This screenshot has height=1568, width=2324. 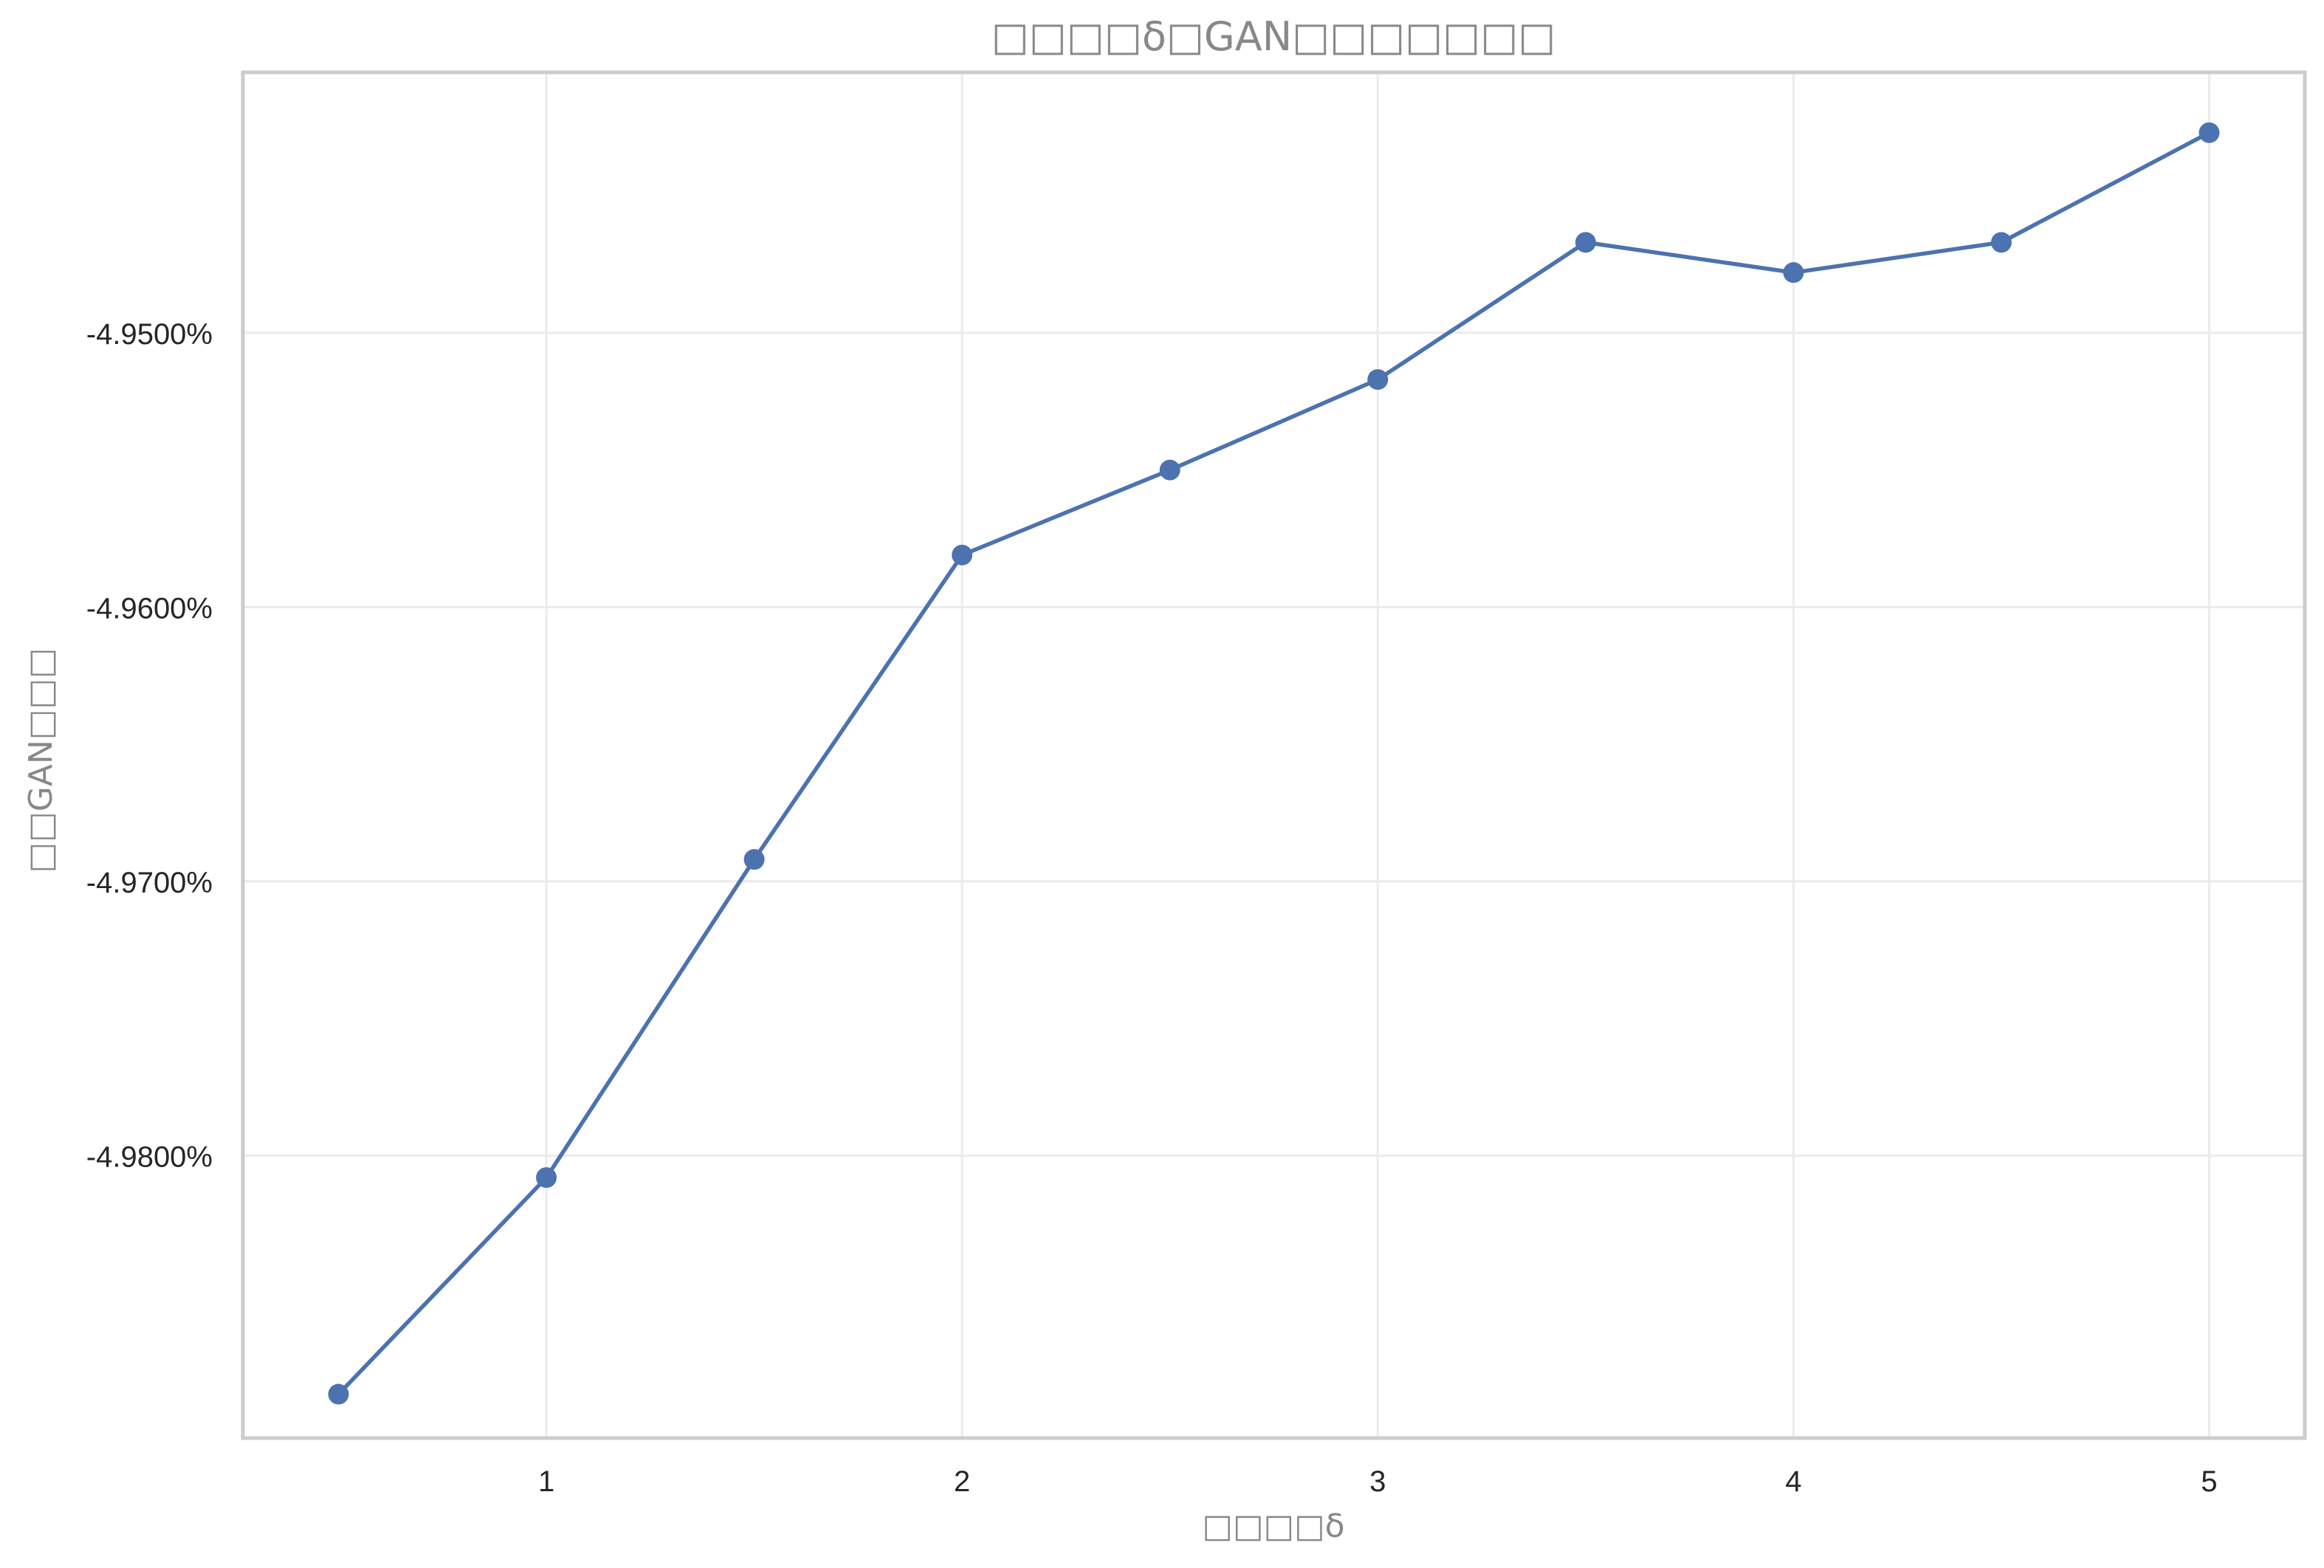 I want to click on y-tick-label: -4.9500%, so click(x=149, y=335).